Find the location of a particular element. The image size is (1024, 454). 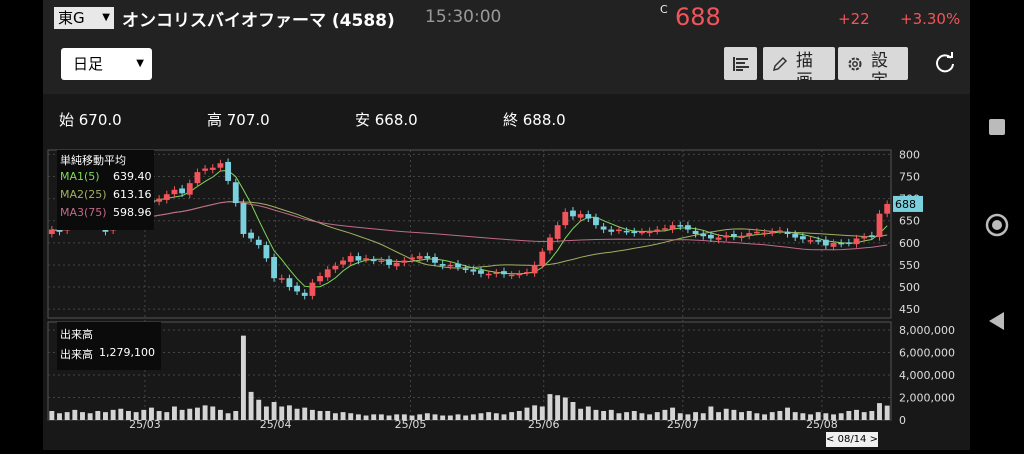

back-icon is located at coordinates (996, 321).